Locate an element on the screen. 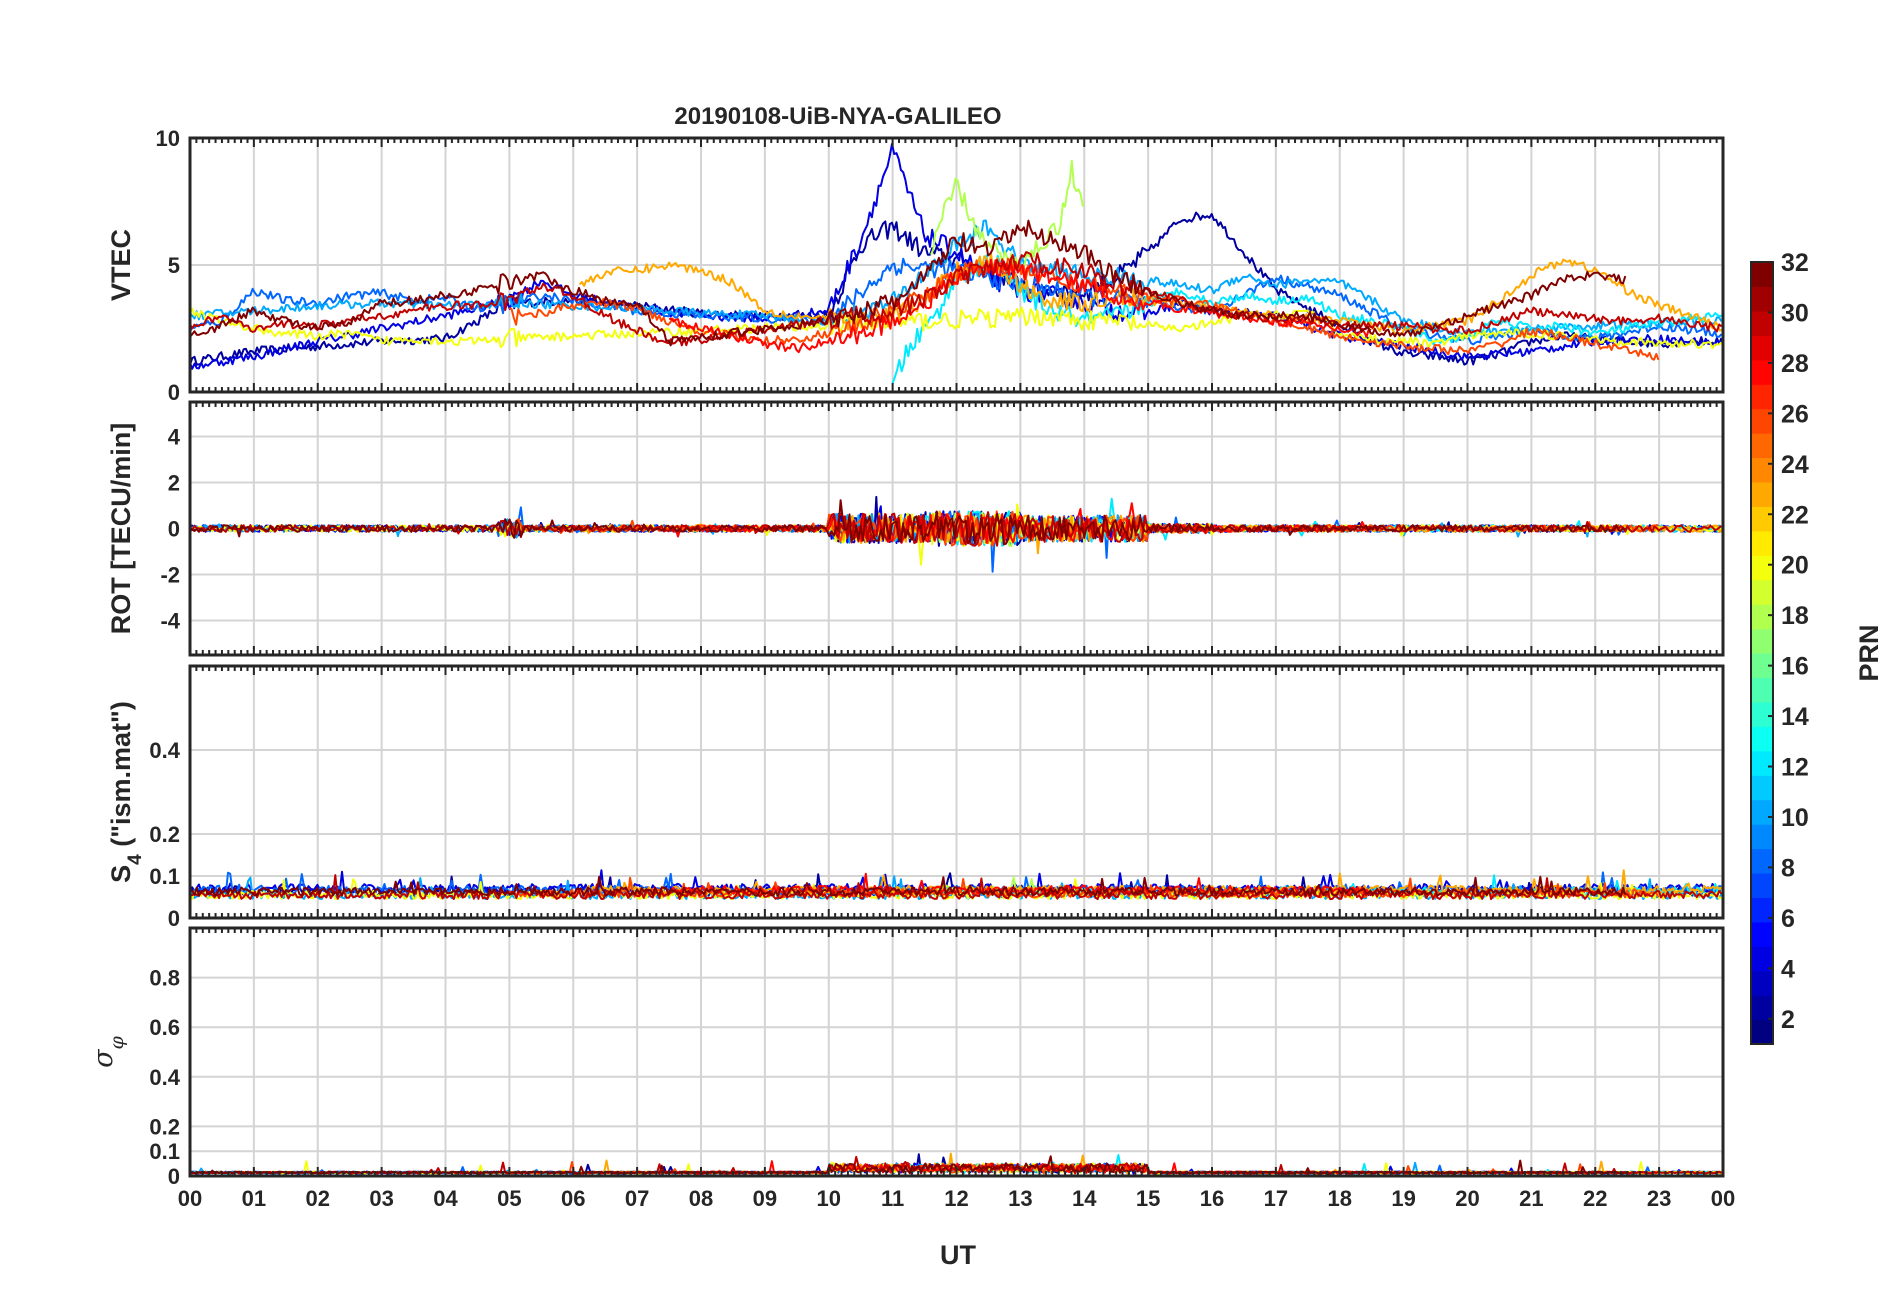 This screenshot has height=1292, width=1902. y-axis-label: S4 ("ism.mat") is located at coordinates (126, 792).